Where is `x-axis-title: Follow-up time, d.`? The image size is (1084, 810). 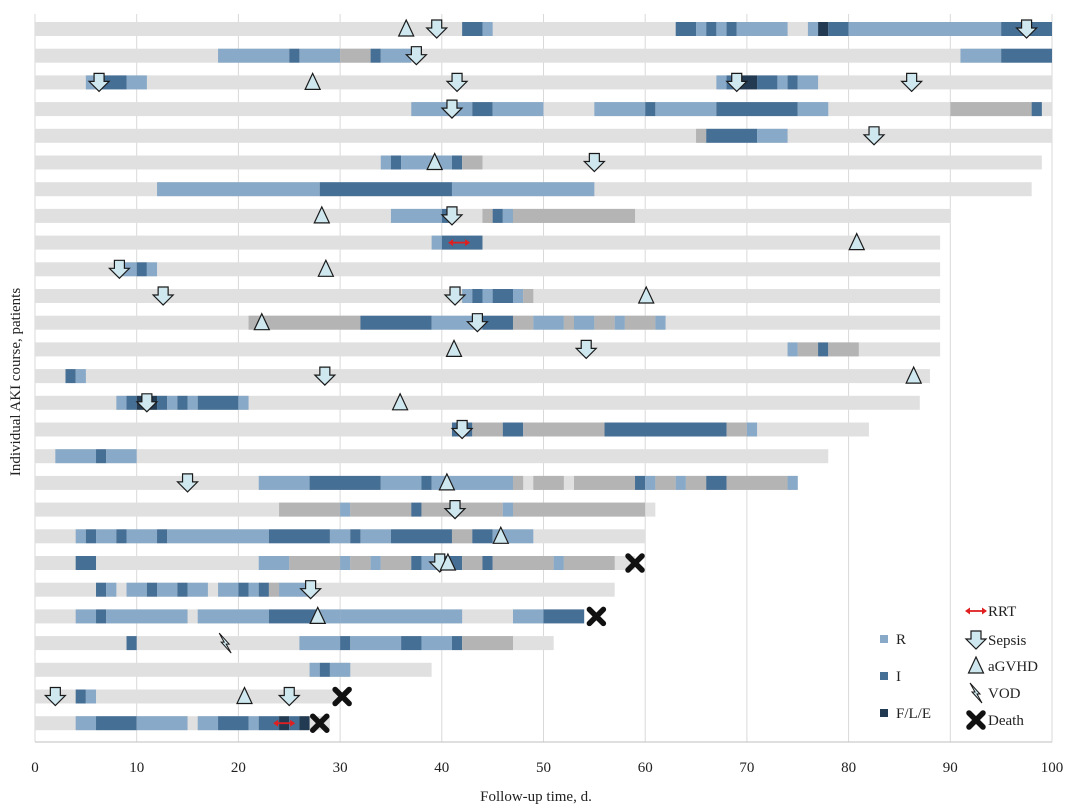 x-axis-title: Follow-up time, d. is located at coordinates (536, 797).